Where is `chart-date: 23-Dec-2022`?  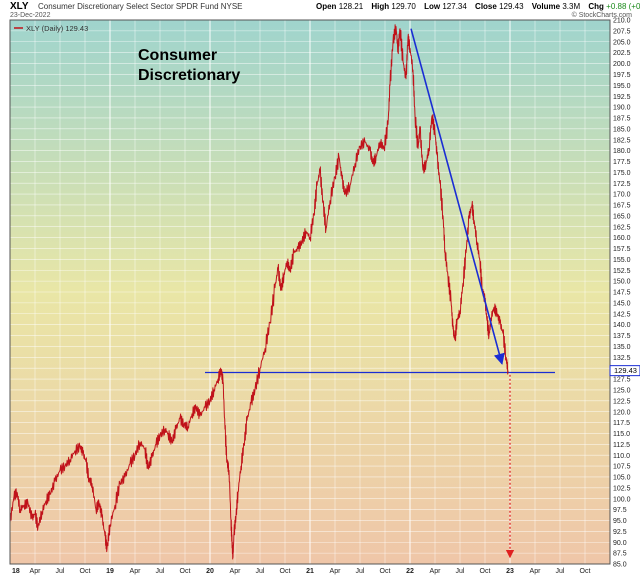 chart-date: 23-Dec-2022 is located at coordinates (30, 15).